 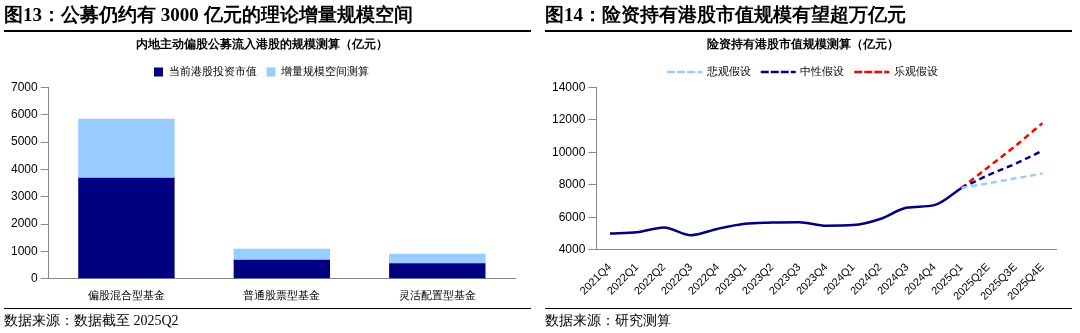 What do you see at coordinates (24, 250) in the screenshot?
I see `y-tick-label: 1000` at bounding box center [24, 250].